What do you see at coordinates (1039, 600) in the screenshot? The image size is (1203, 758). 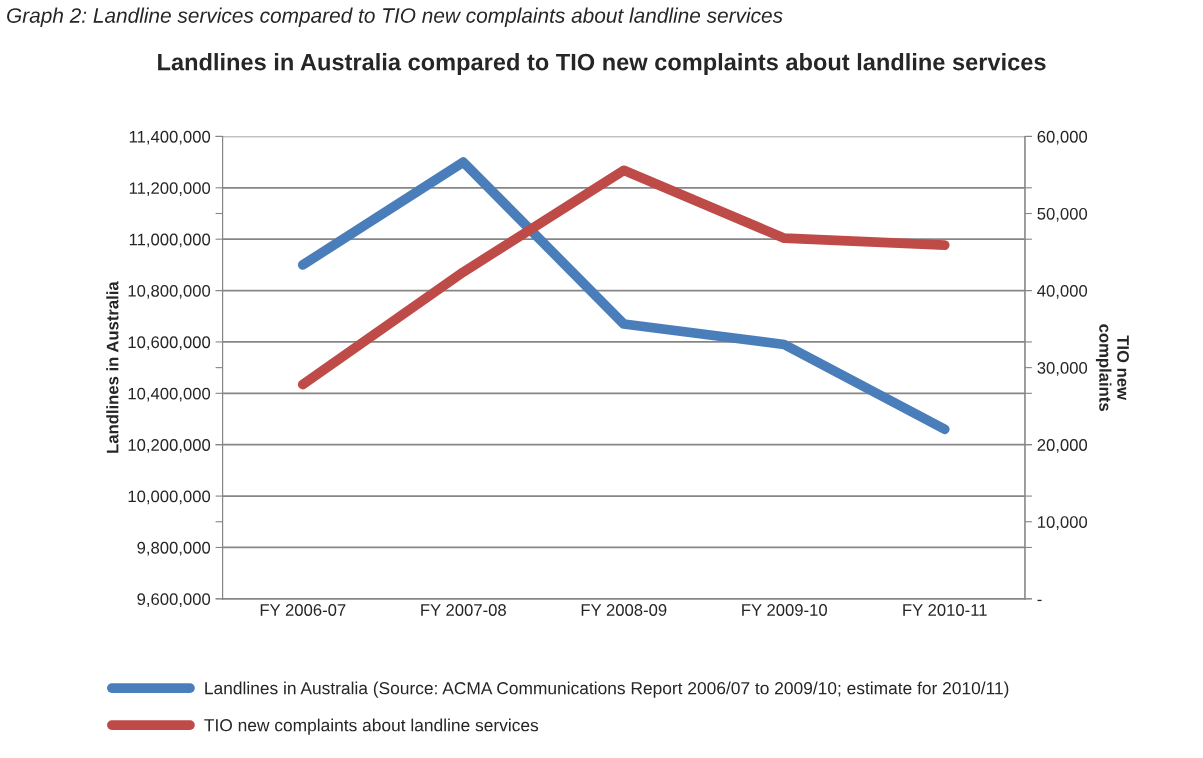 I see `y2-tick-label: -` at bounding box center [1039, 600].